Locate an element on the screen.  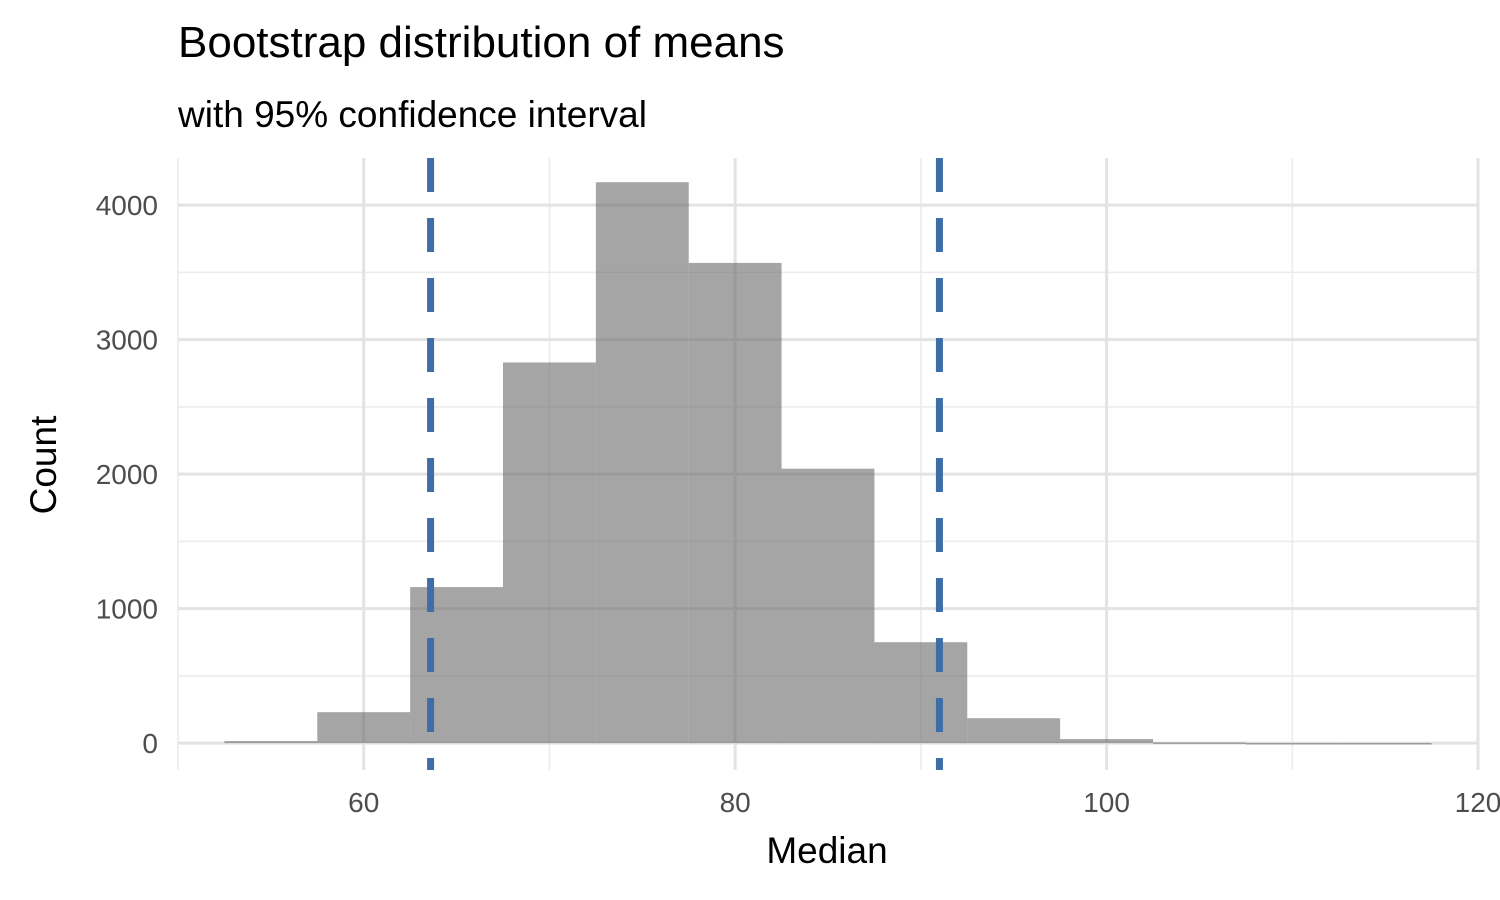
x-tick-label: 80 is located at coordinates (735, 802).